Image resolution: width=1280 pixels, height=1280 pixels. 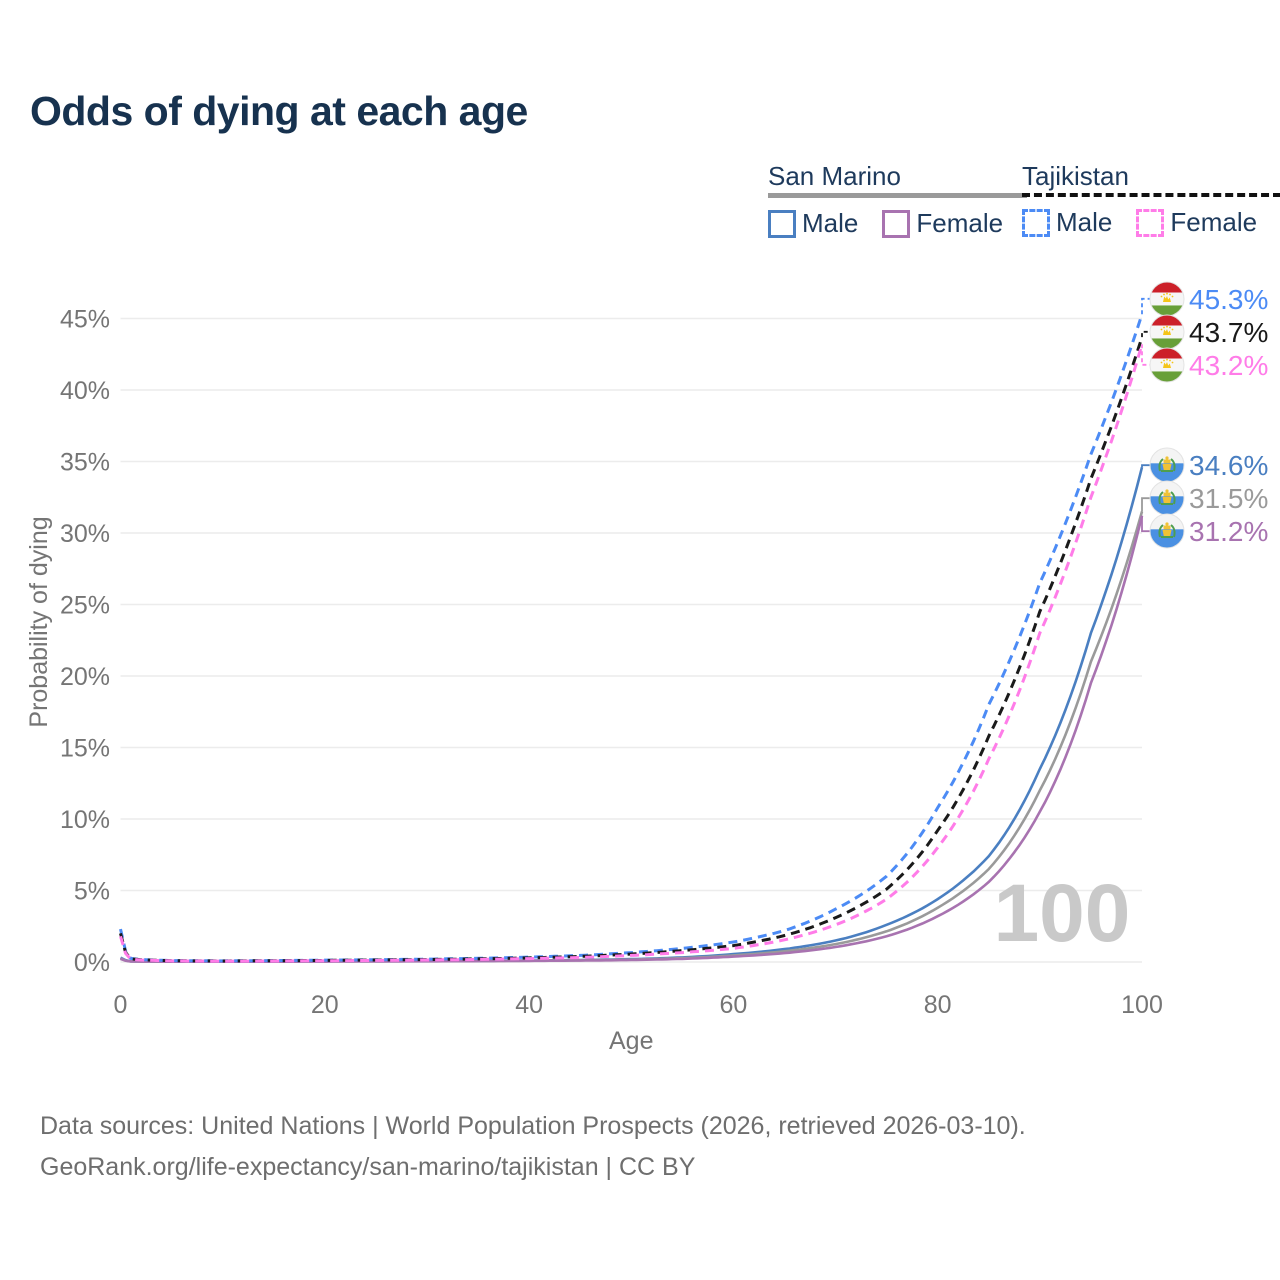 What do you see at coordinates (92, 963) in the screenshot?
I see `y-tick-label: 0%` at bounding box center [92, 963].